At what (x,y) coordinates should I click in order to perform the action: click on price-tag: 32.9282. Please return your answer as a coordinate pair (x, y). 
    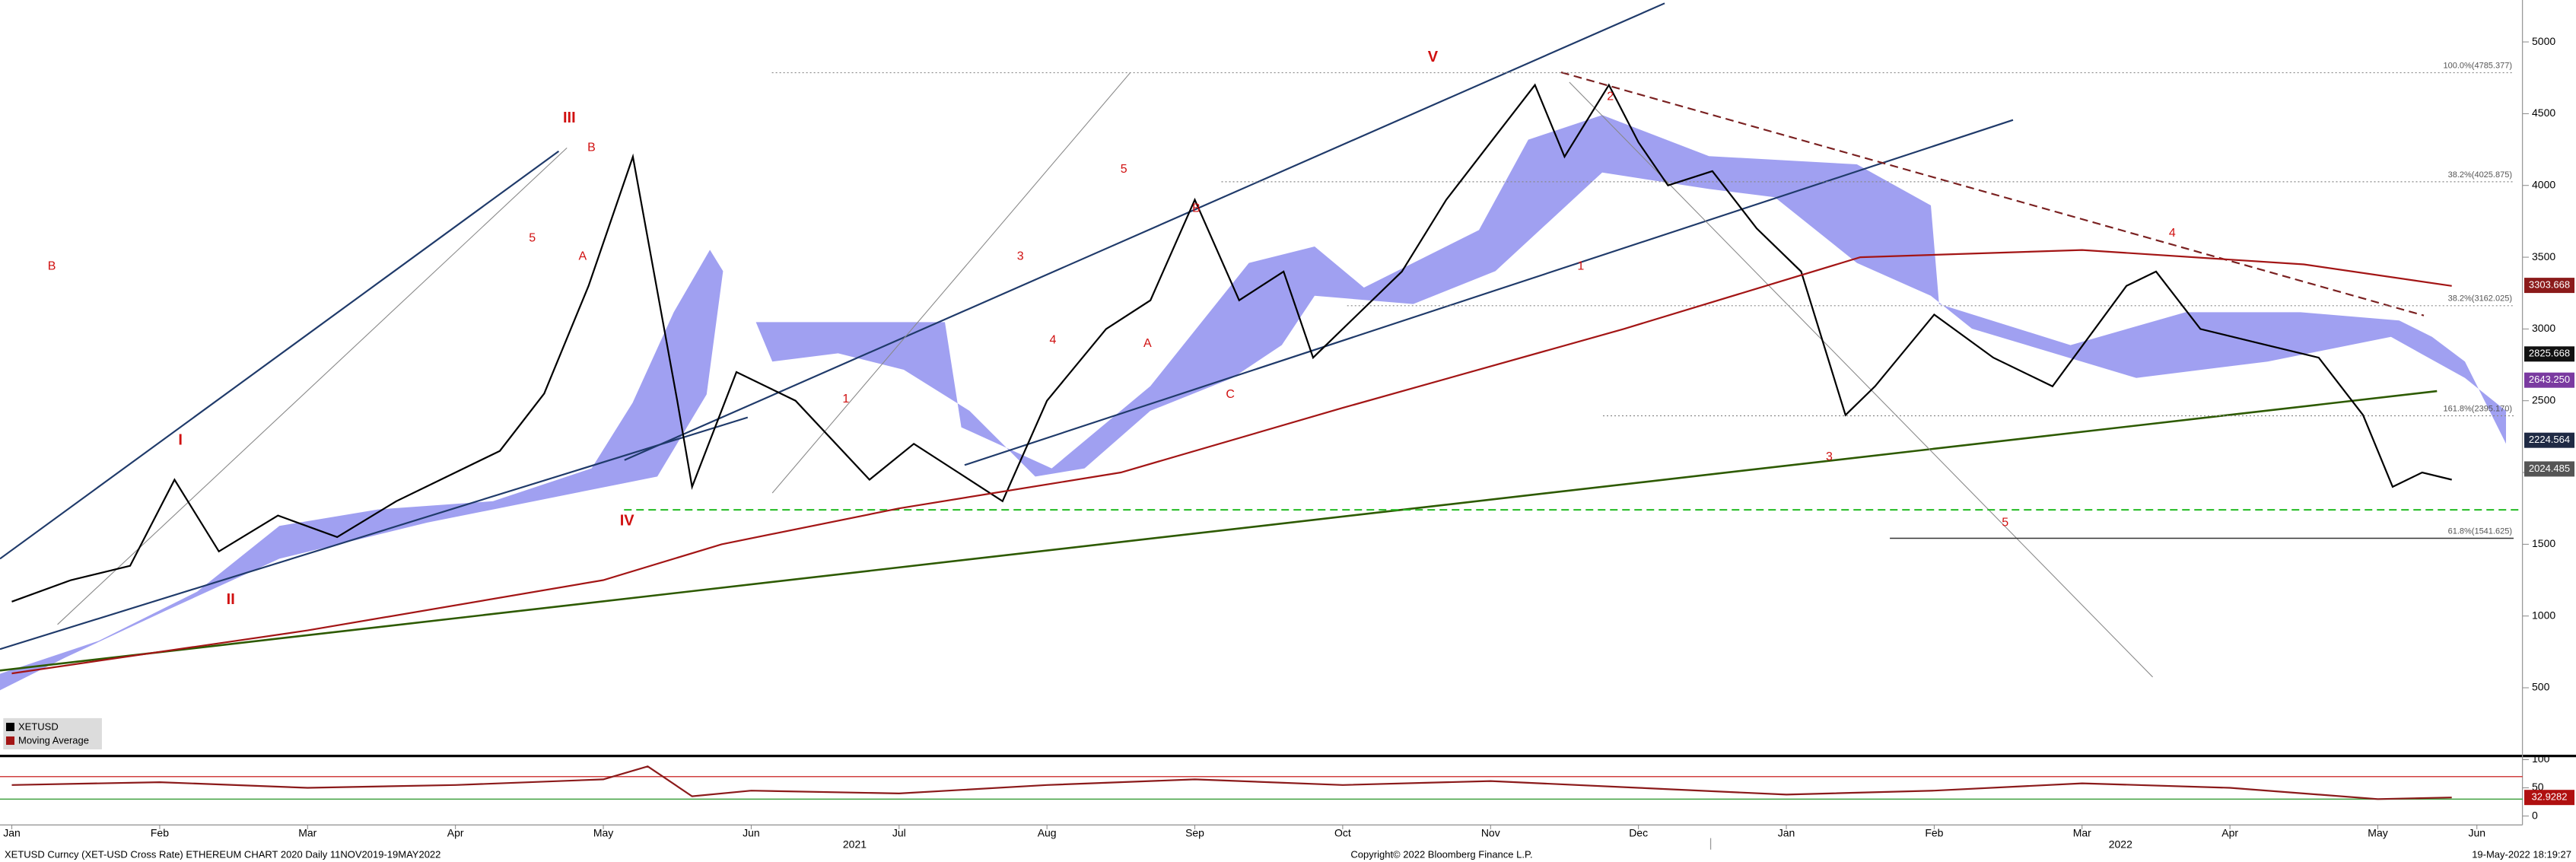
    Looking at the image, I should click on (2549, 798).